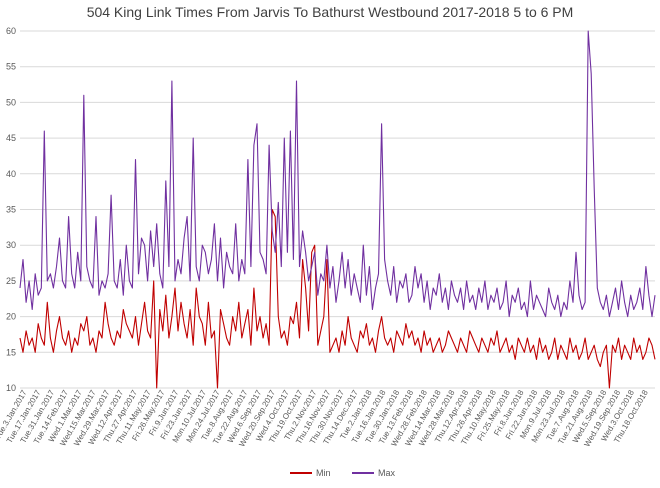 This screenshot has width=660, height=488. Describe the element at coordinates (323, 473) in the screenshot. I see `legend-label-min: Min` at that location.